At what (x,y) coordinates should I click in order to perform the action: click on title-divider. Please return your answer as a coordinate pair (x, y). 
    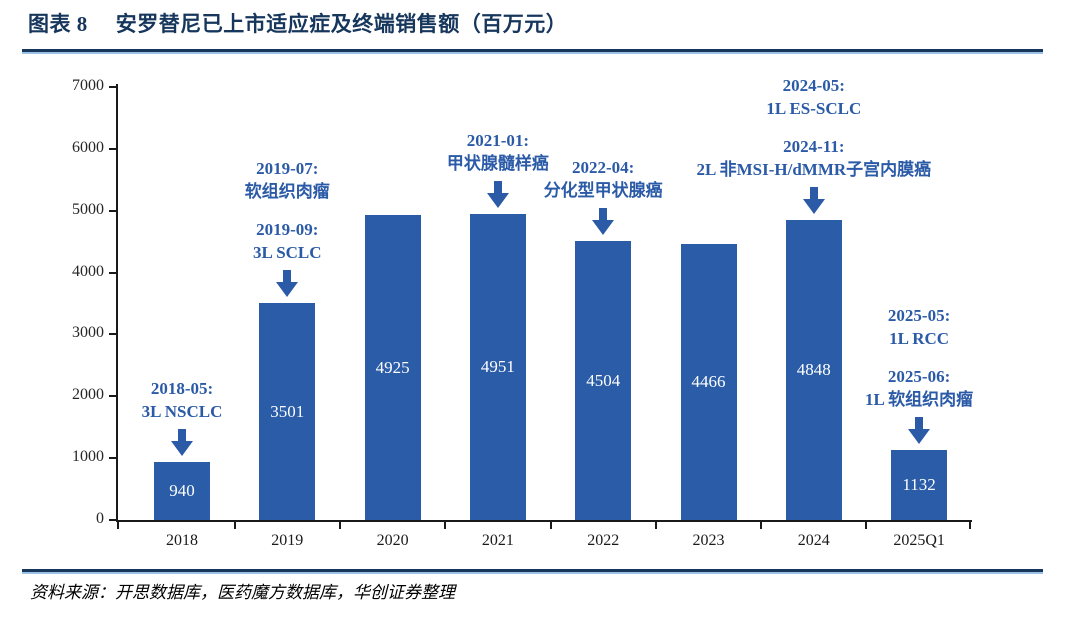
    Looking at the image, I should click on (532, 51).